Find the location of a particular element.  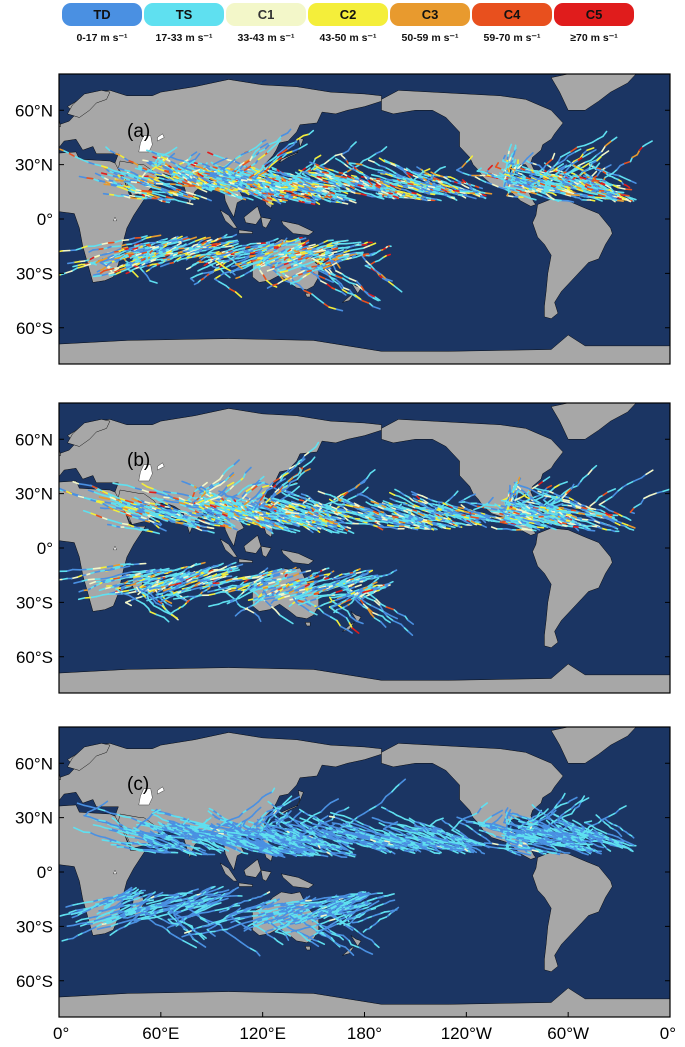

legend-item-c5: C5≥70 m s⁻¹ is located at coordinates (594, 23).